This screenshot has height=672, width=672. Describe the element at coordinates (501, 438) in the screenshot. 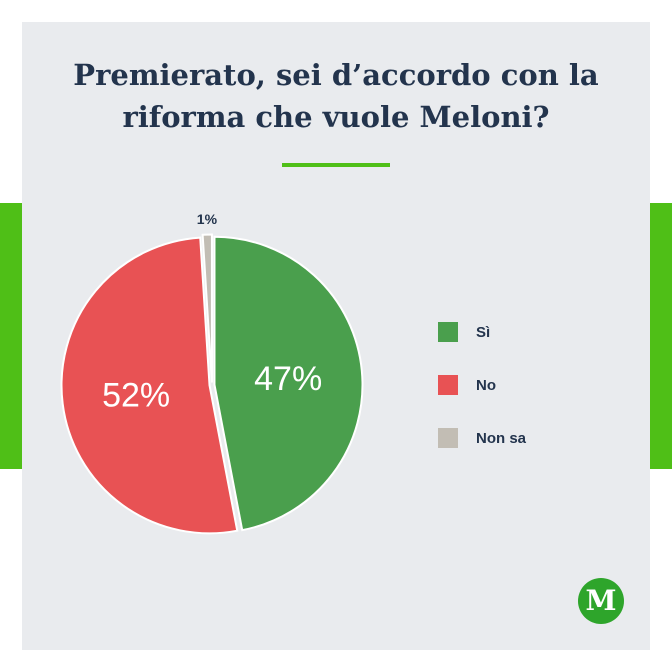

I see `legend-label: Non sa` at that location.